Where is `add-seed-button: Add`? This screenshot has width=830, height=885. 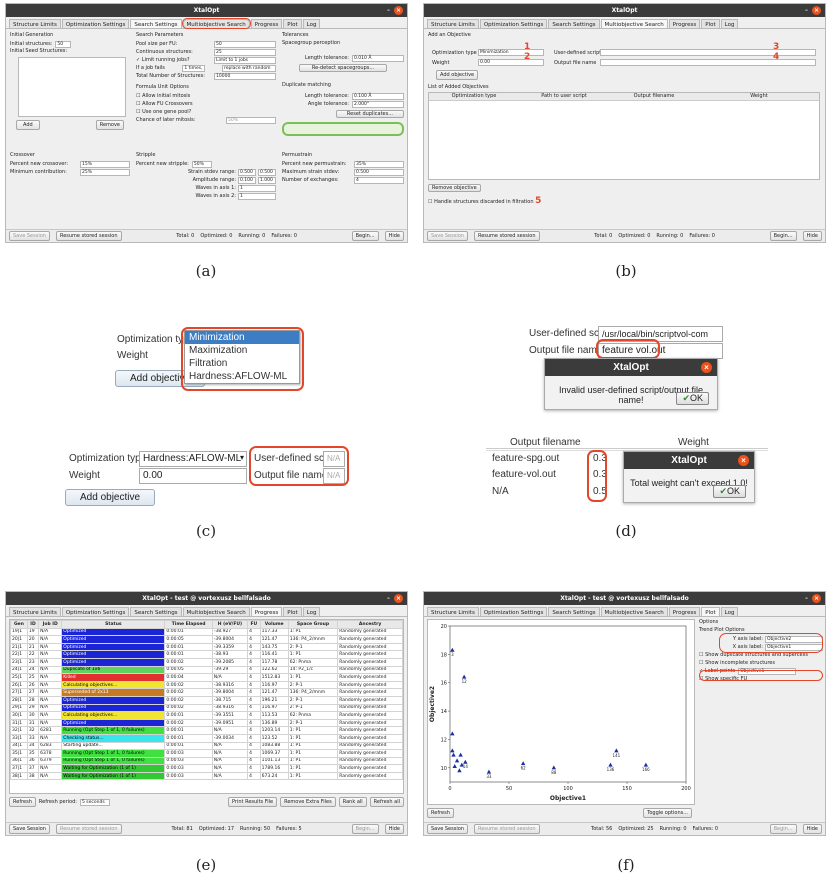
add-seed-button: Add is located at coordinates (28, 125).